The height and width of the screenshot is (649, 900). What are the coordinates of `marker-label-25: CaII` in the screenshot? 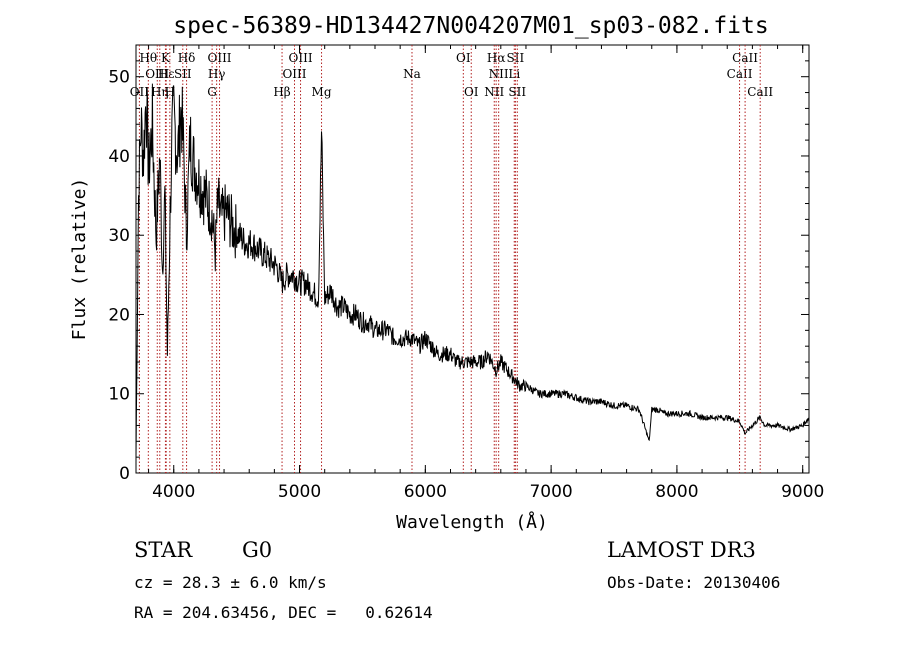 It's located at (740, 74).